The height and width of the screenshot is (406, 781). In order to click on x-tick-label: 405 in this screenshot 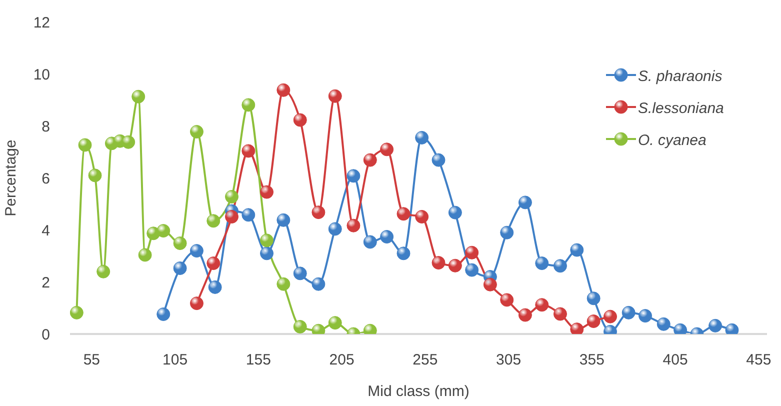, I will do `click(675, 360)`.